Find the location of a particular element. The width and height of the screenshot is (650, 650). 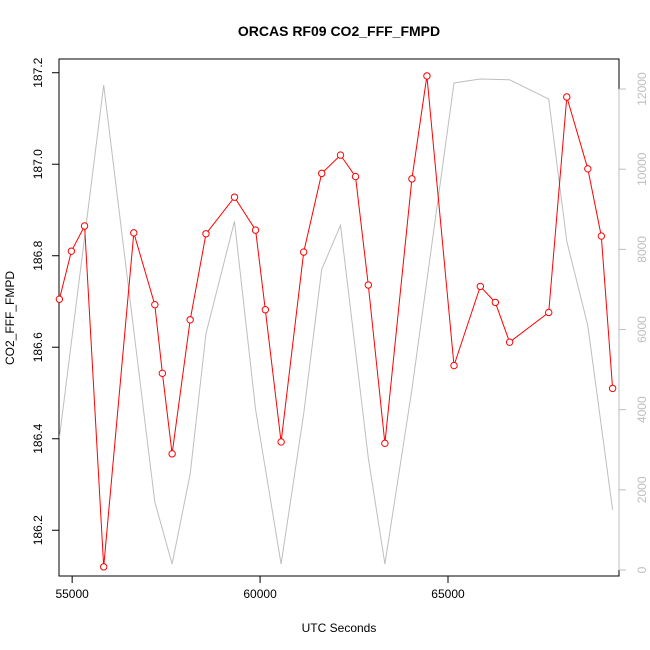

y2-tick-label: 8000 is located at coordinates (642, 249).